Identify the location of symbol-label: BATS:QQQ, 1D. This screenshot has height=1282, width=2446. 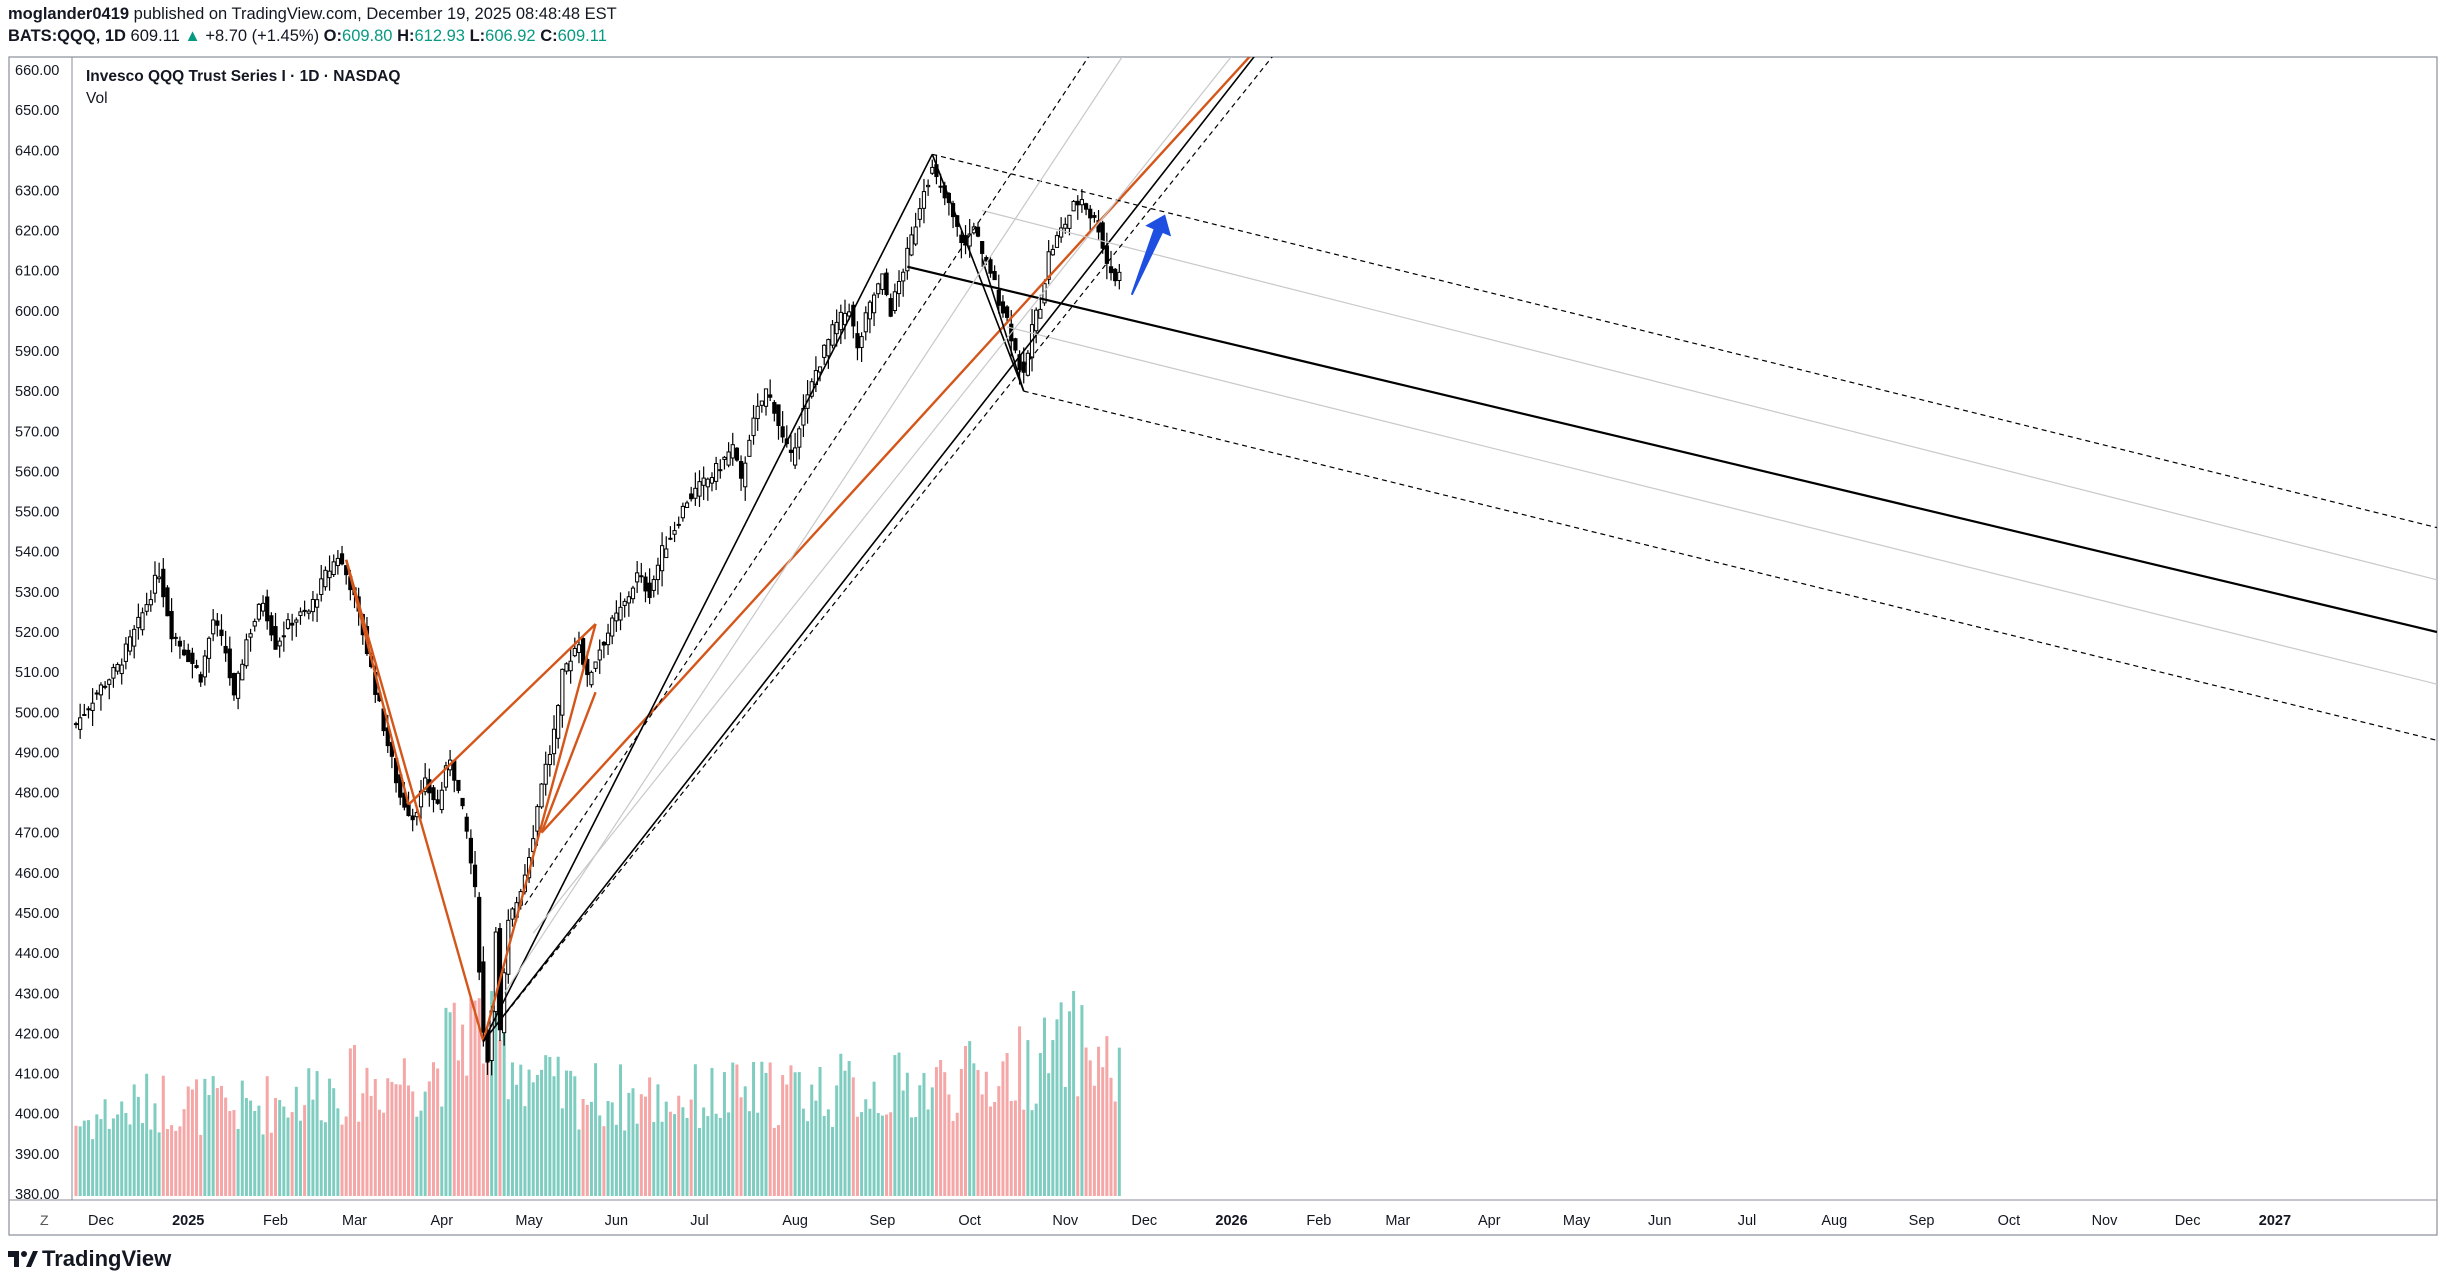
(67, 36).